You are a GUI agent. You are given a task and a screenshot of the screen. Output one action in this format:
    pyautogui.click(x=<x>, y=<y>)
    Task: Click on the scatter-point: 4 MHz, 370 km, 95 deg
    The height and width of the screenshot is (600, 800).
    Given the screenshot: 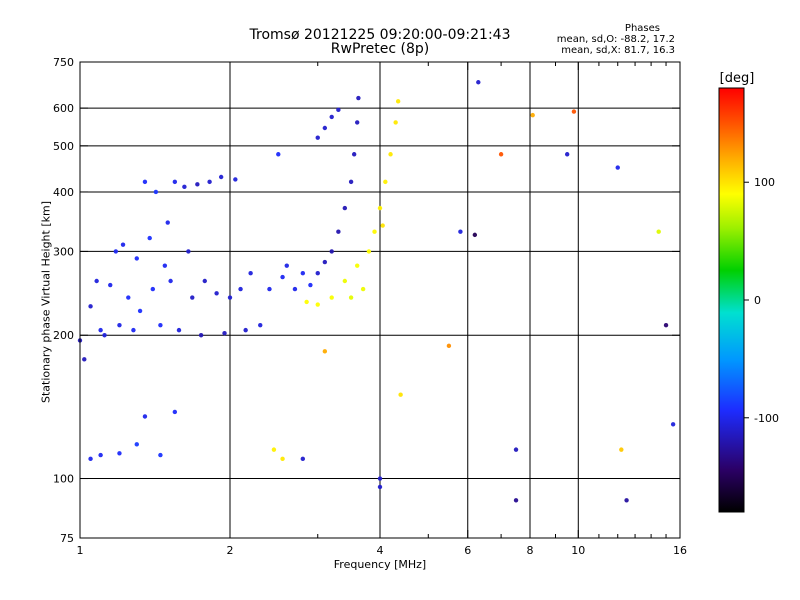 What is the action you would take?
    pyautogui.click(x=380, y=208)
    